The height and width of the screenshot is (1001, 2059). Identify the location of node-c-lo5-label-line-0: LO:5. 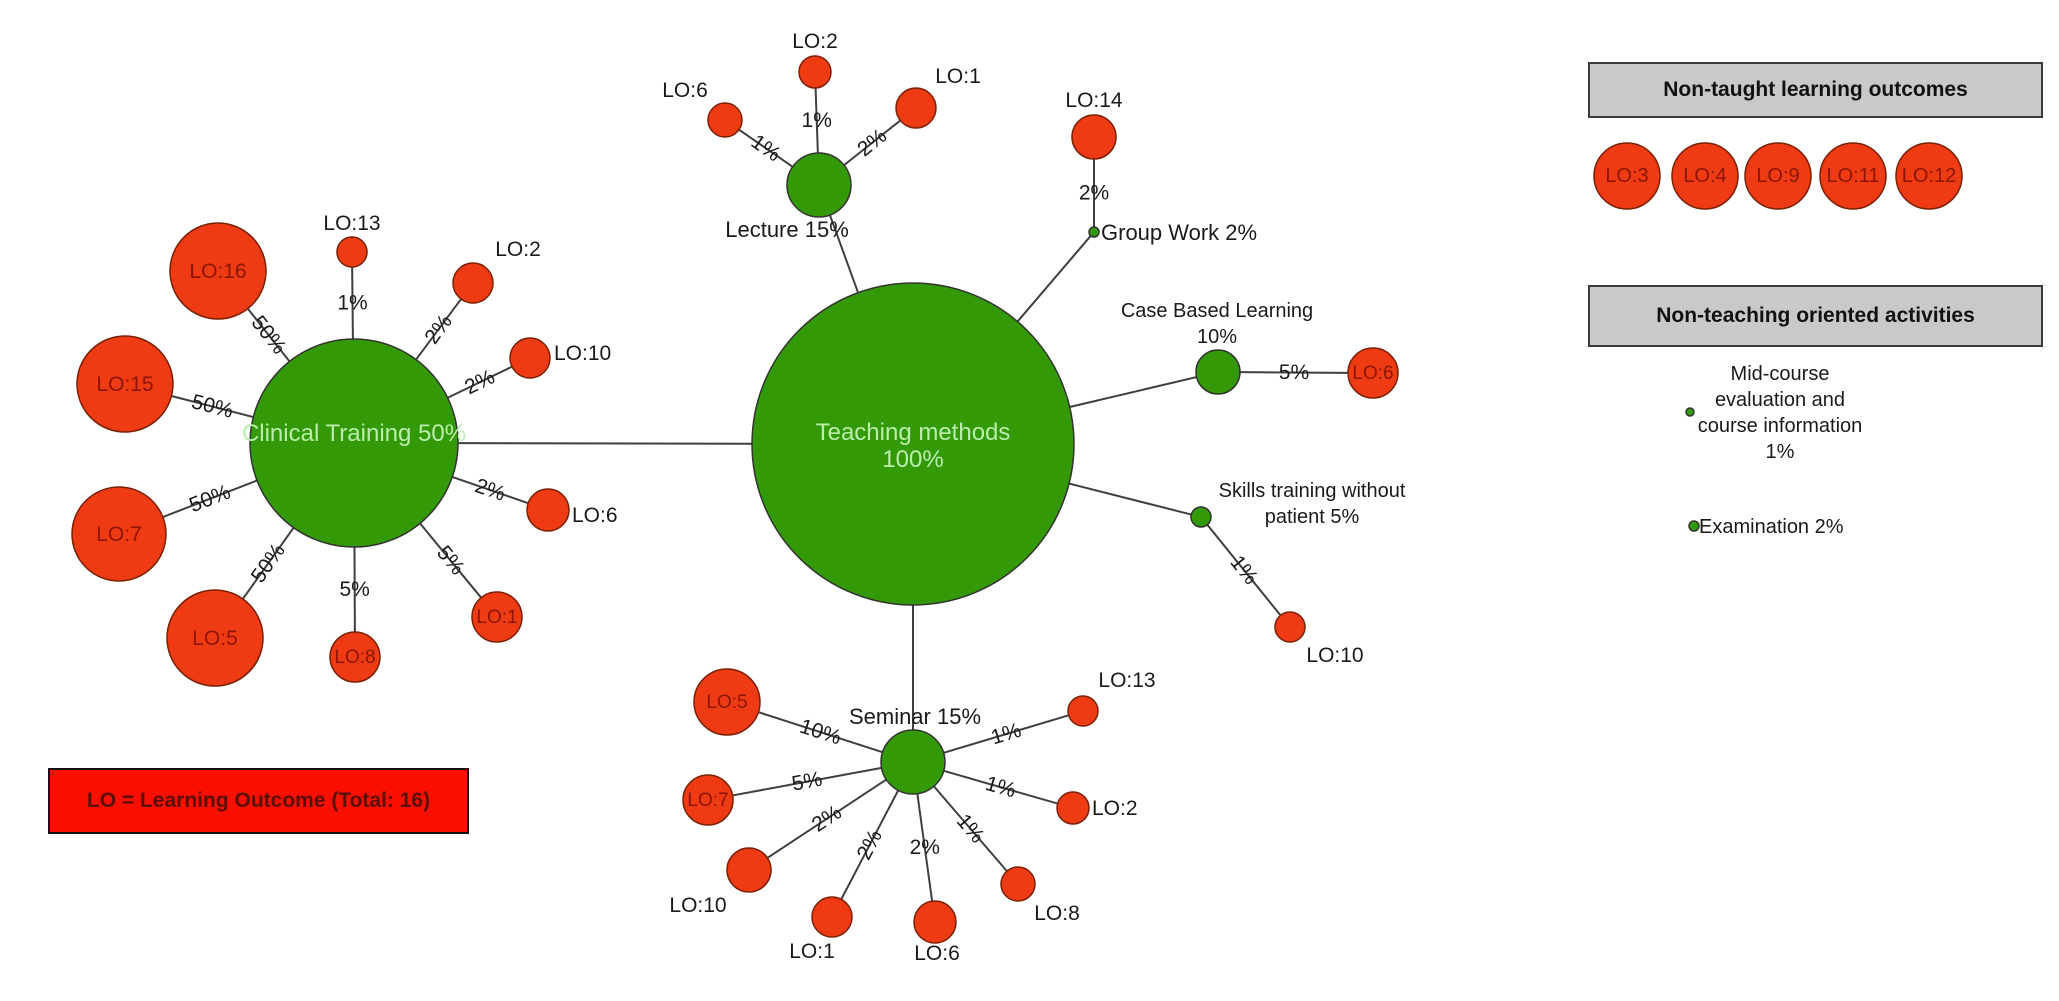
(215, 638).